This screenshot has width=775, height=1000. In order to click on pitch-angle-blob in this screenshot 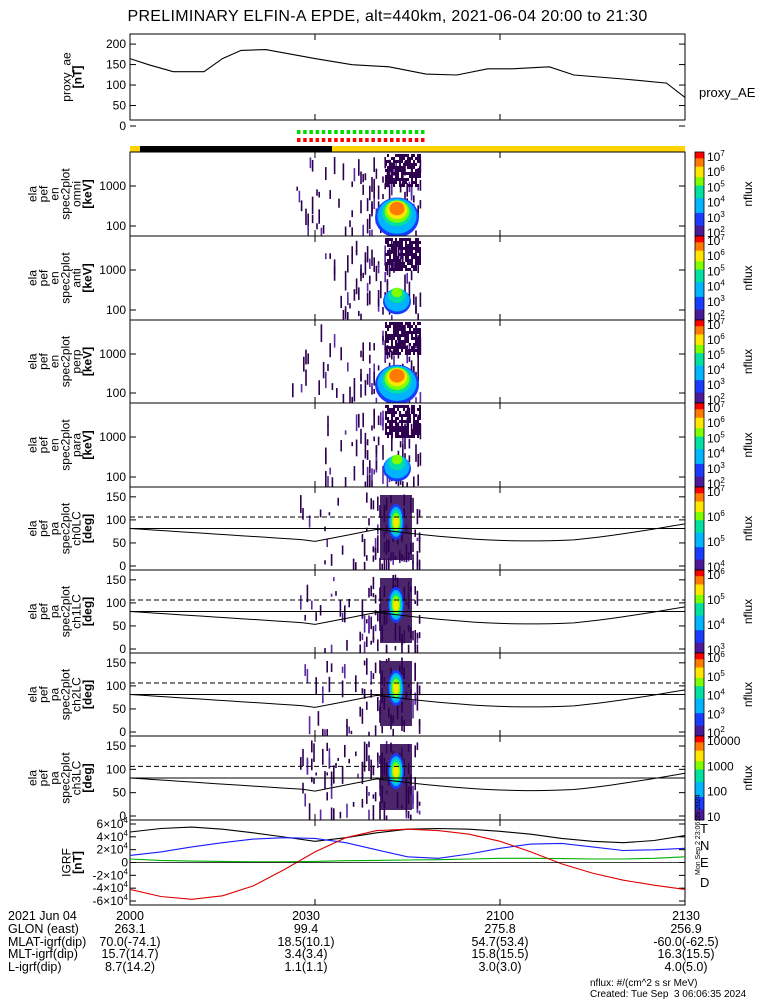, I will do `click(396, 604)`.